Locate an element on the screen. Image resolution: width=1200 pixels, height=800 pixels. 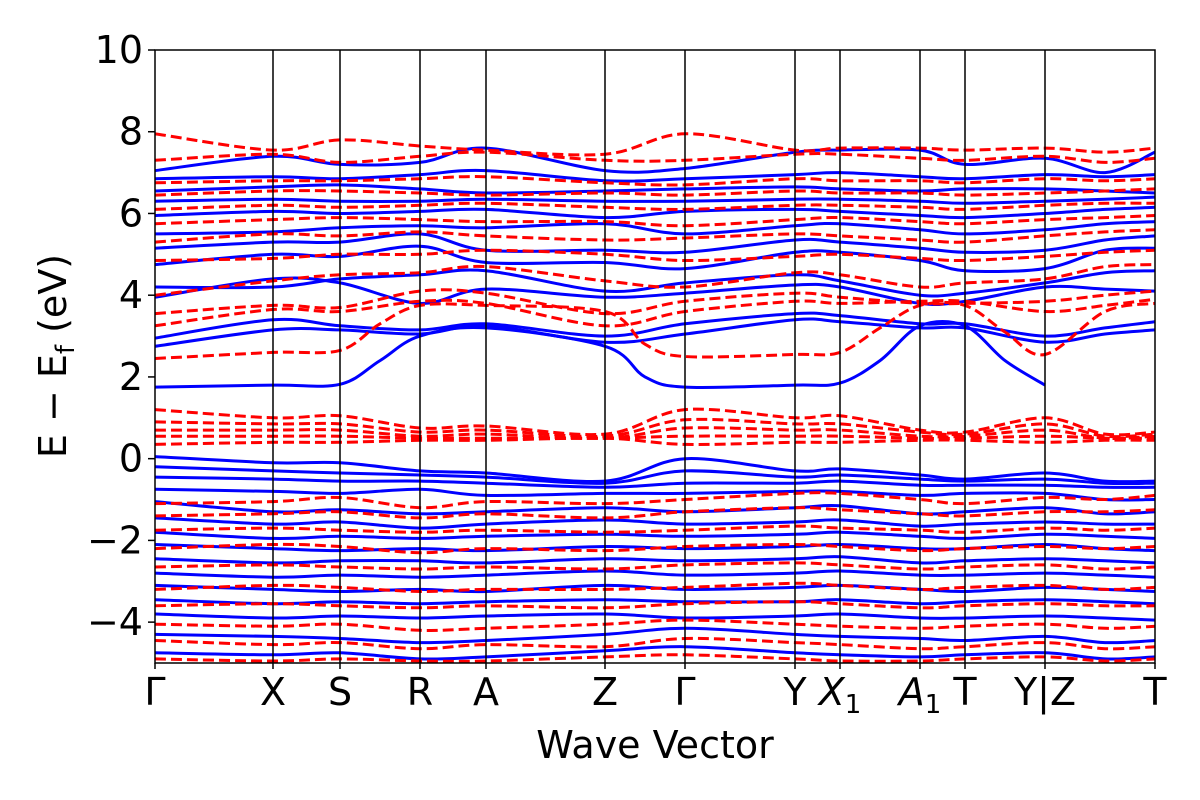
y-tick-label: −2 is located at coordinates (115, 540).